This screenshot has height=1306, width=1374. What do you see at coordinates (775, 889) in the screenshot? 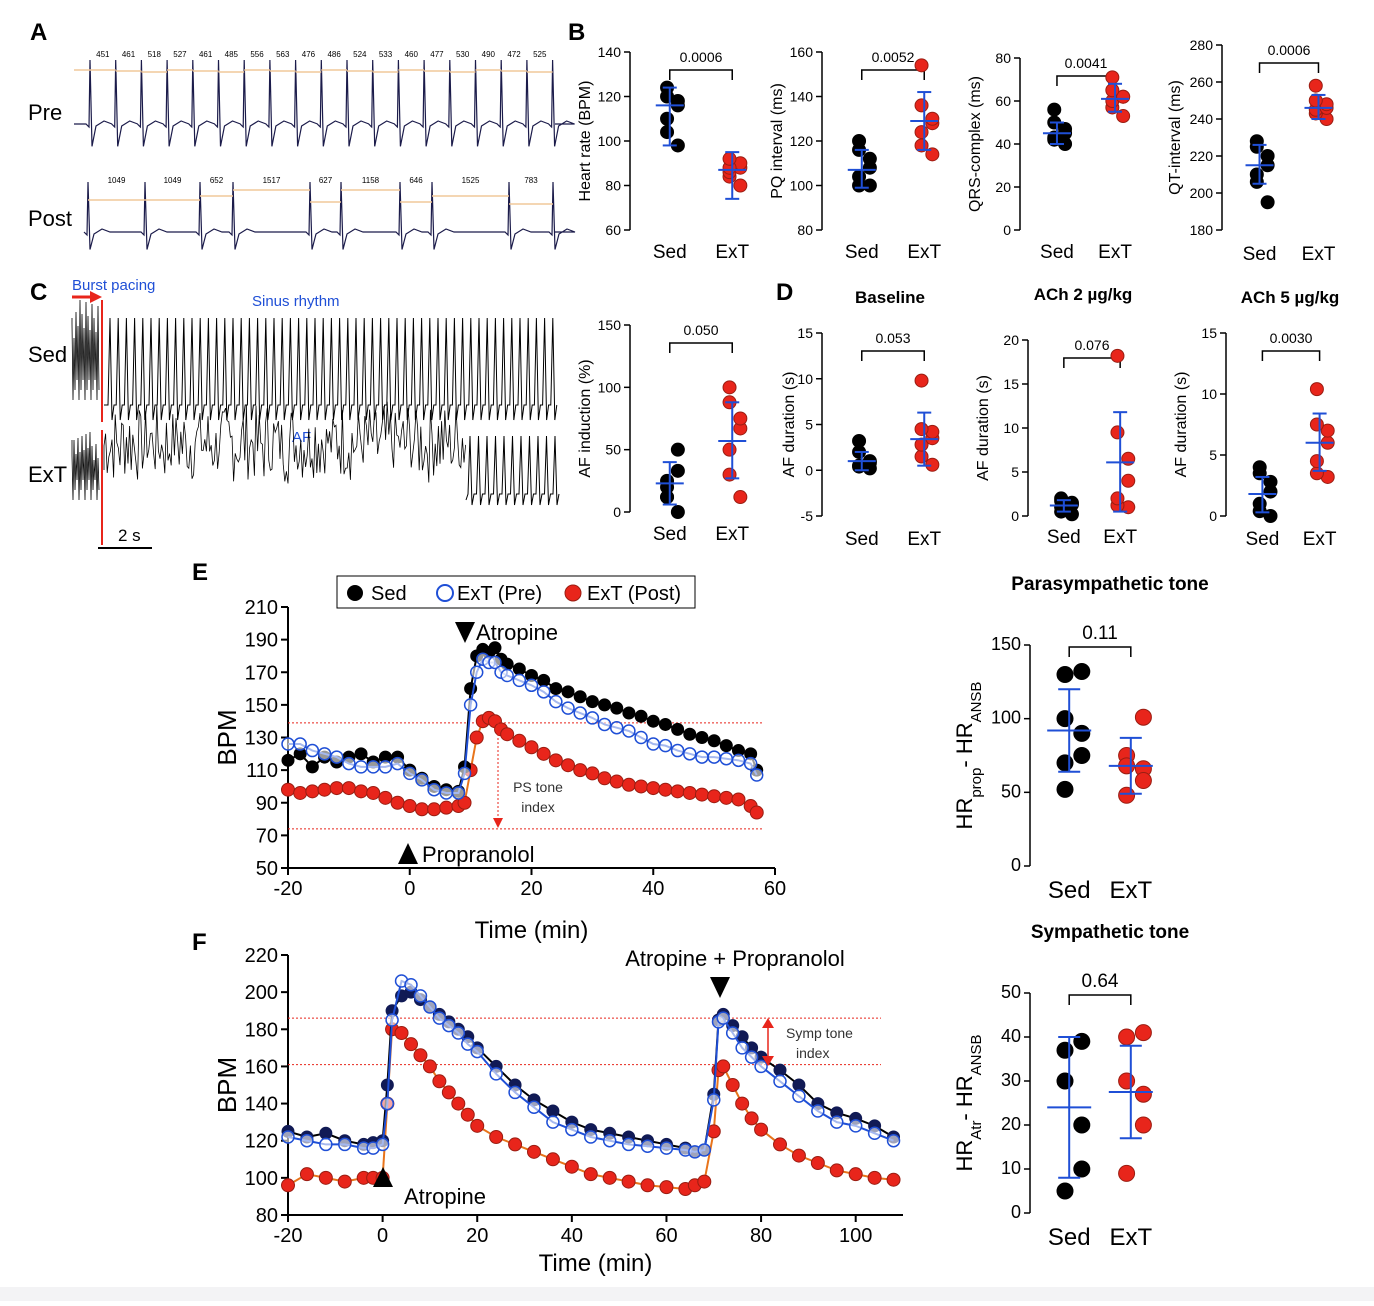
I see `x-tick-label: 60` at bounding box center [775, 889].